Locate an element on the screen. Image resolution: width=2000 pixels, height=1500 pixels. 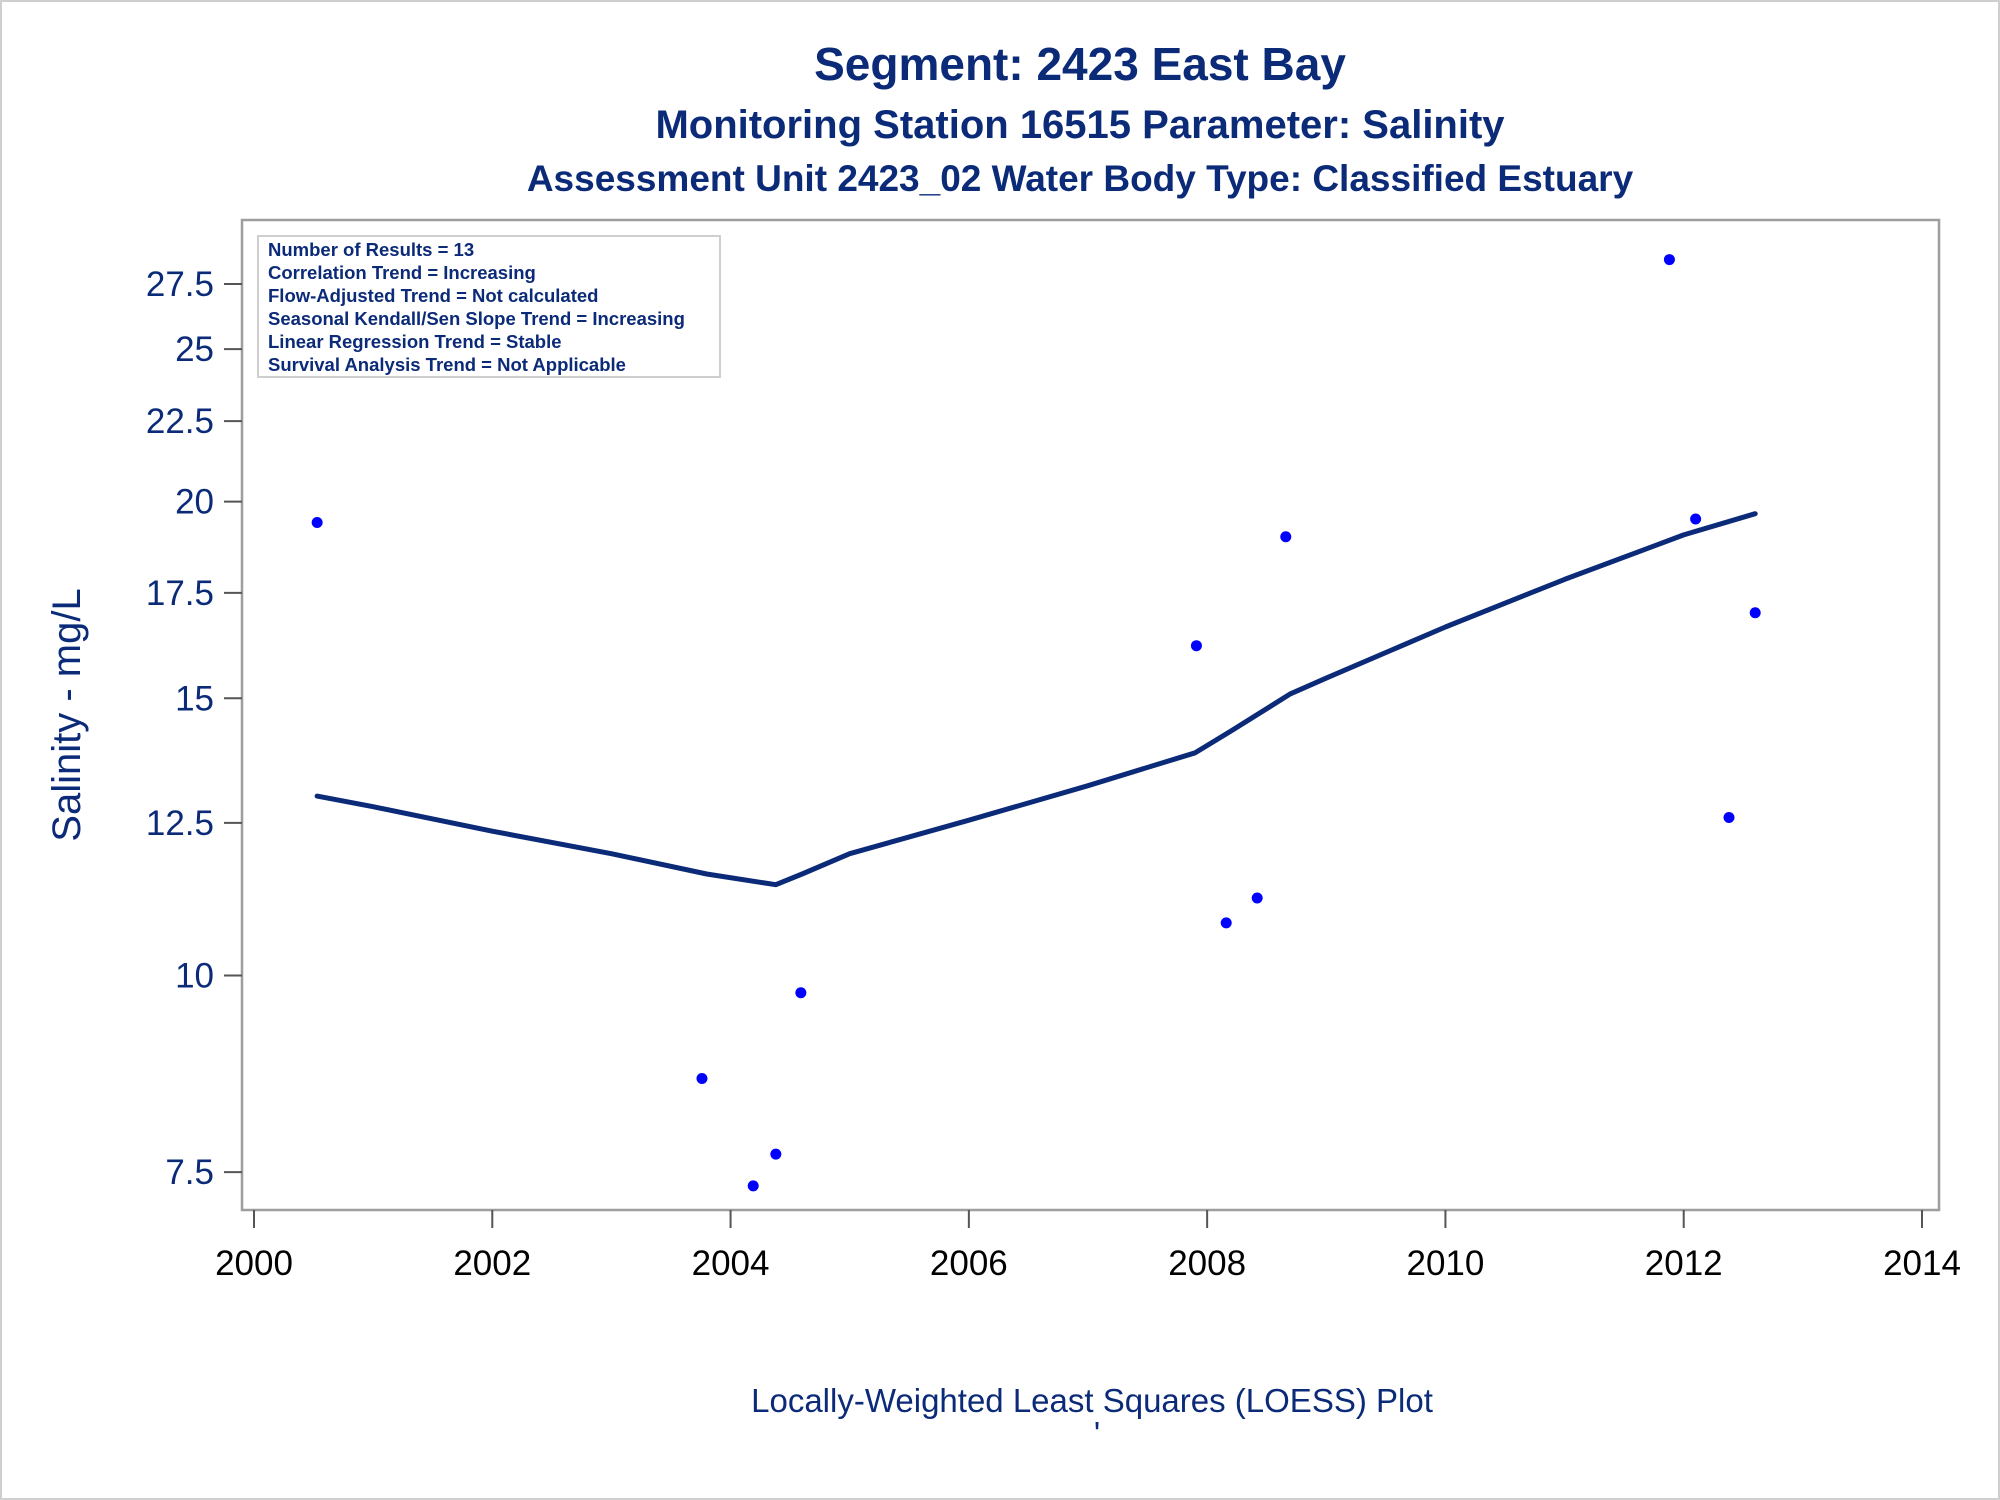
stats-line: Correlation Trend = Increasing is located at coordinates (402, 272).